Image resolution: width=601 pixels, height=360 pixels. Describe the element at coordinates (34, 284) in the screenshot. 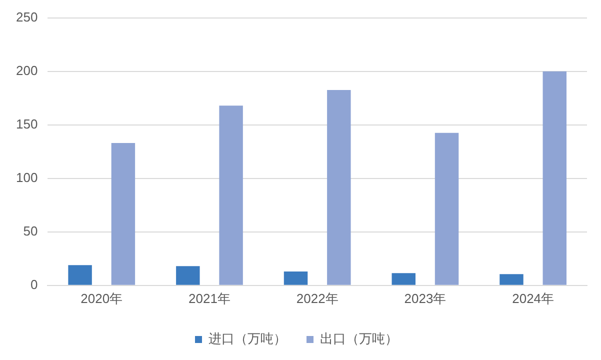

I see `y-tick-label: 0` at that location.